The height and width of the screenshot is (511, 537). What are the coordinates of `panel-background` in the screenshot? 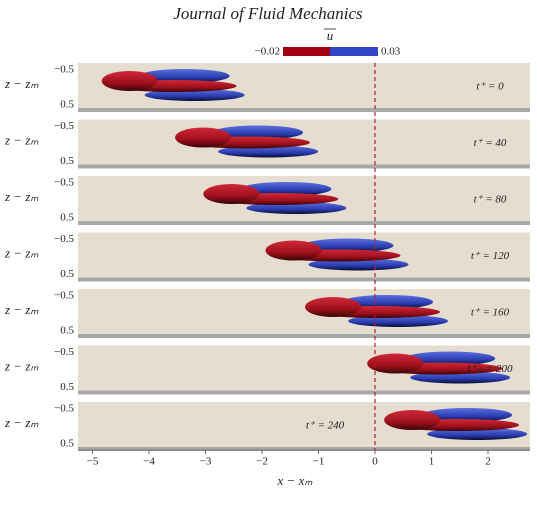 It's located at (304, 312).